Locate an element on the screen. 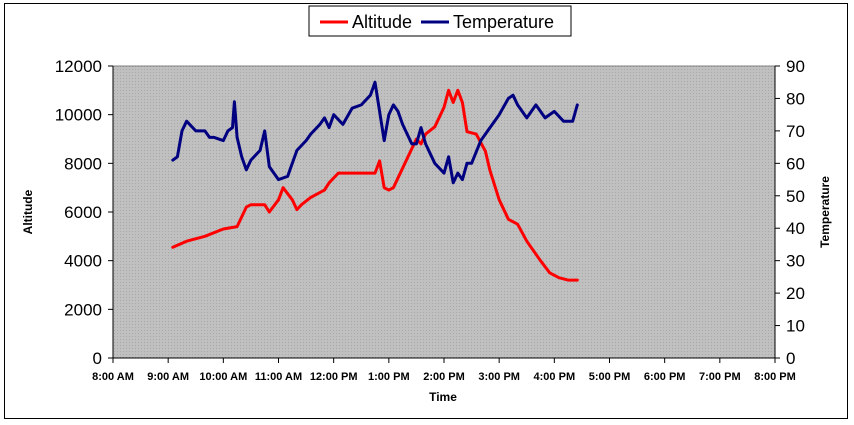 The width and height of the screenshot is (854, 425). x-tick-label: 9:00 AM is located at coordinates (168, 377).